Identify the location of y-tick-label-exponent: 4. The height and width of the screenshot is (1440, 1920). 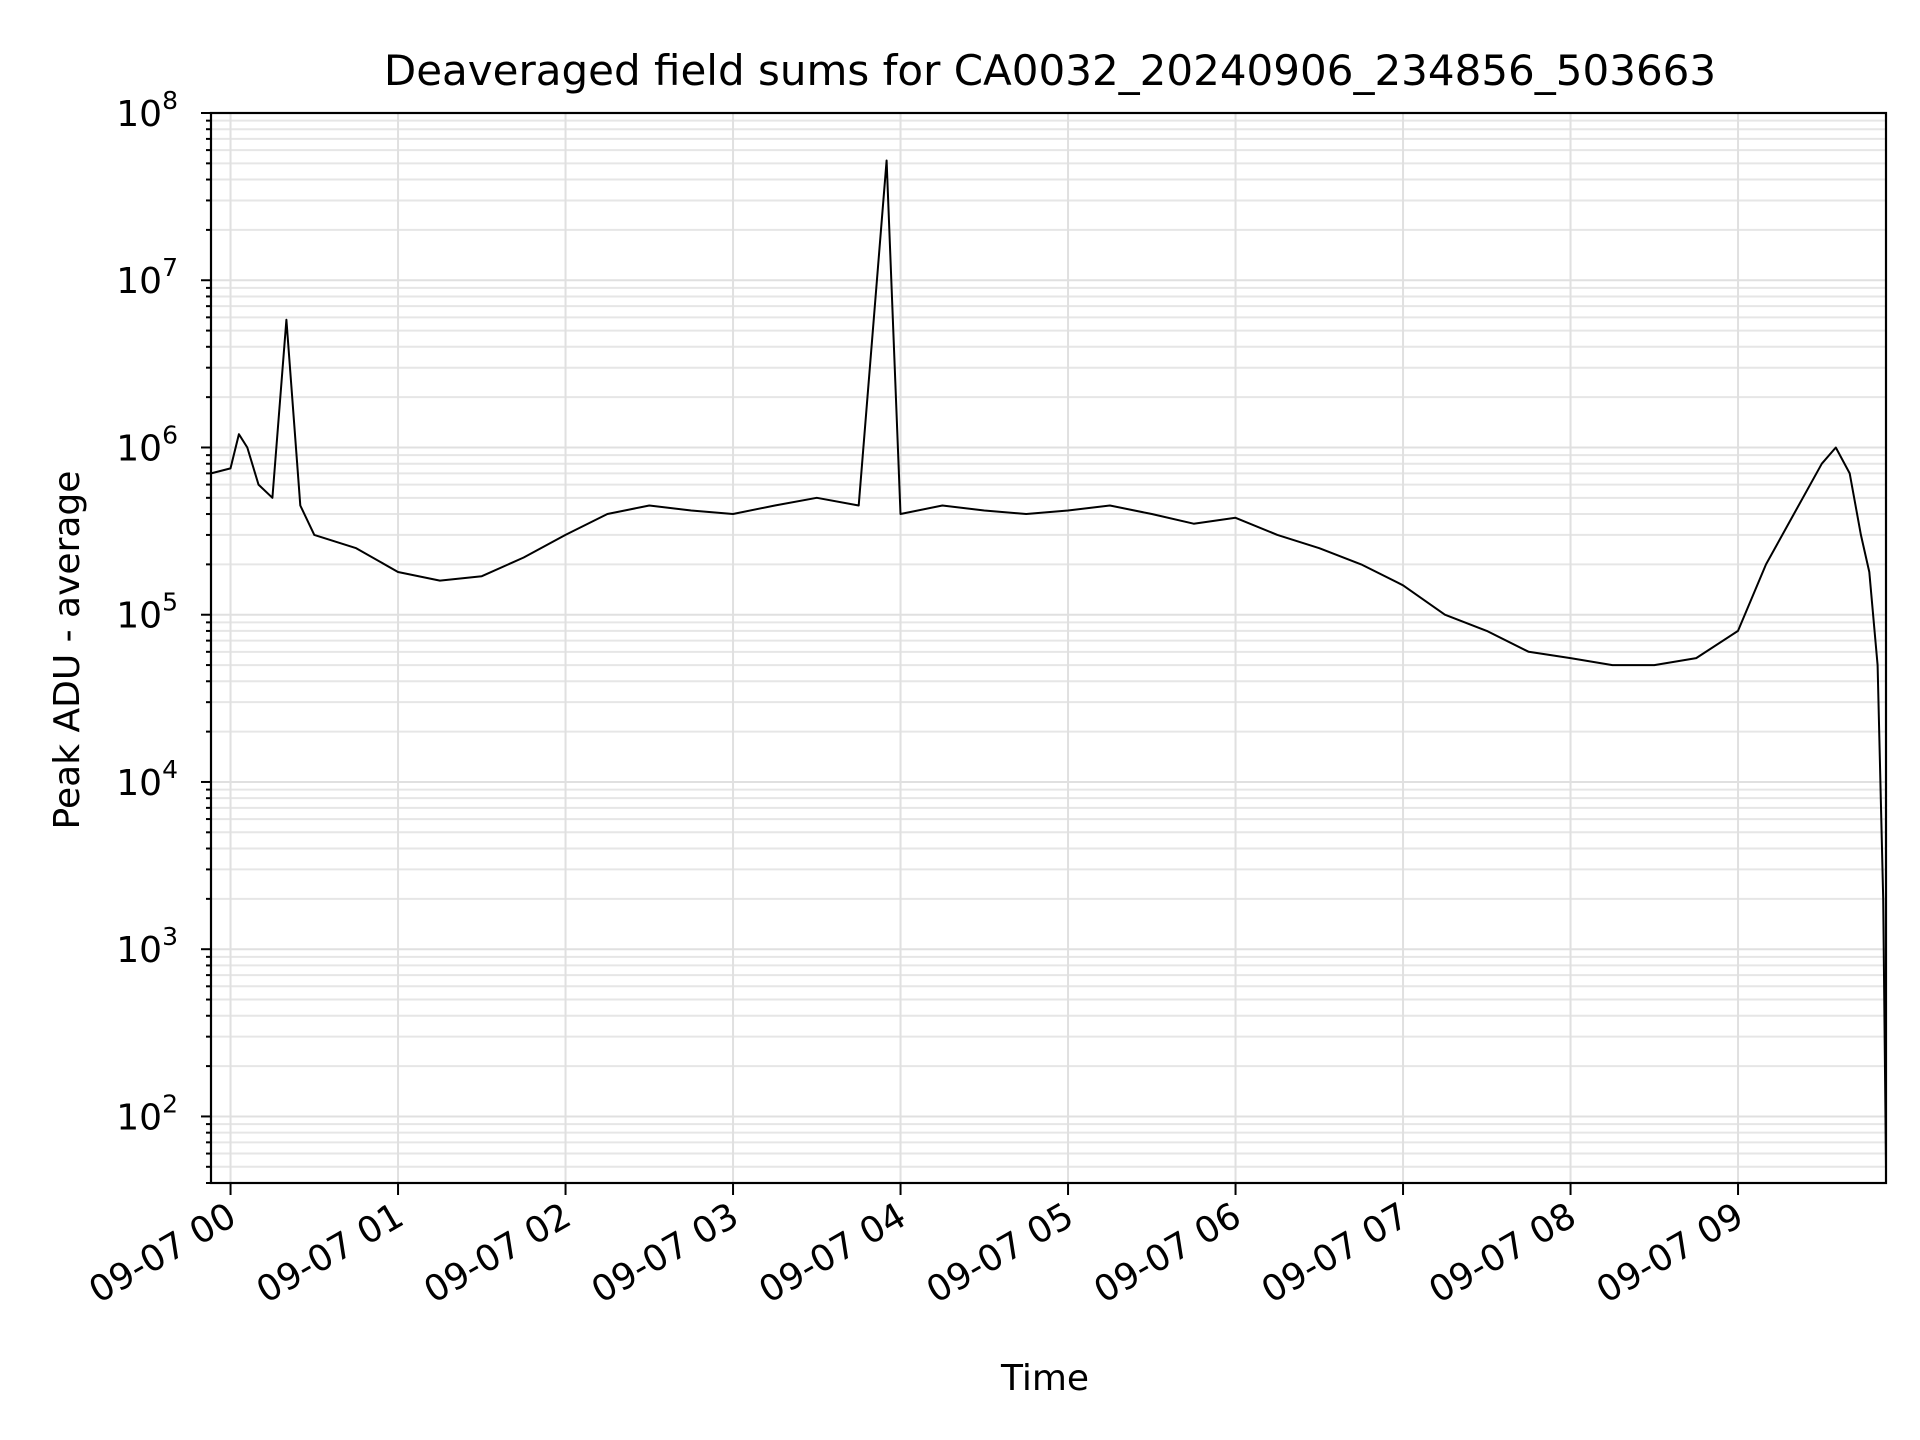
(170, 769).